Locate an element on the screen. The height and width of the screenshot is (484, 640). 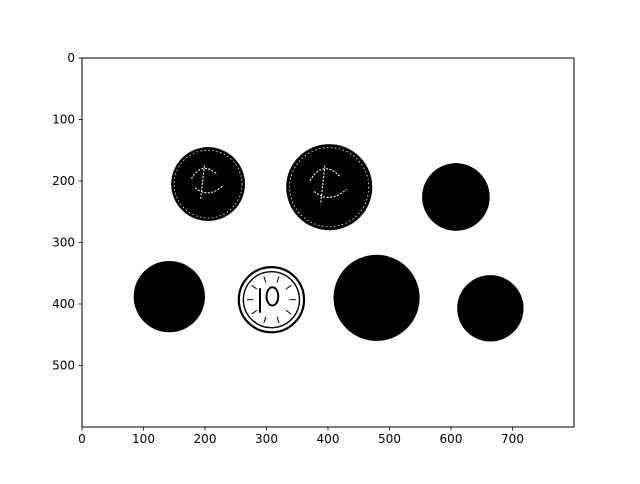
x-tick-label: 0 is located at coordinates (82, 439).